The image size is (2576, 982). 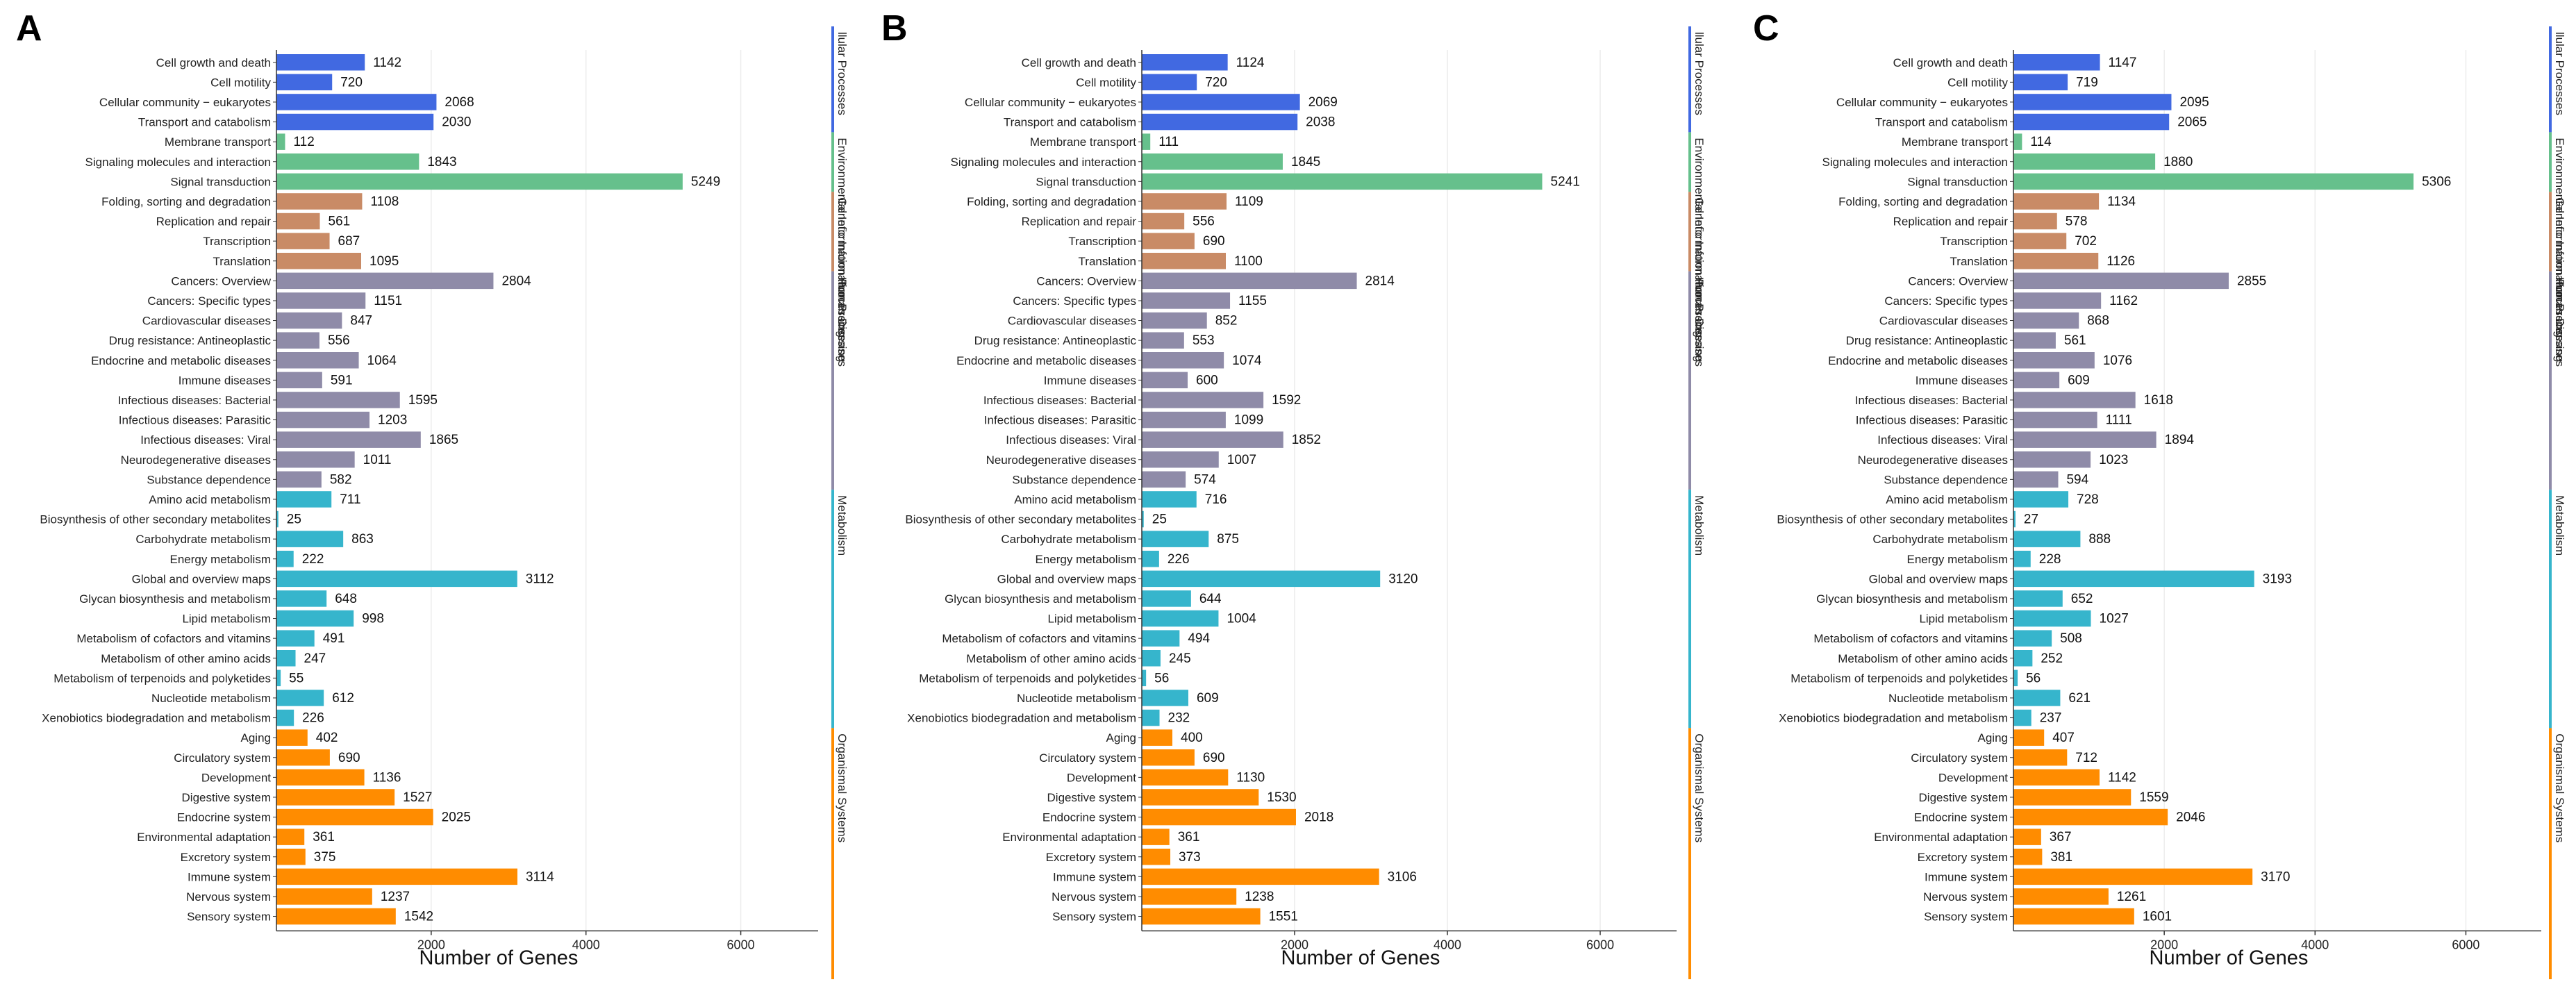 What do you see at coordinates (418, 917) in the screenshot?
I see `value-label: 1542` at bounding box center [418, 917].